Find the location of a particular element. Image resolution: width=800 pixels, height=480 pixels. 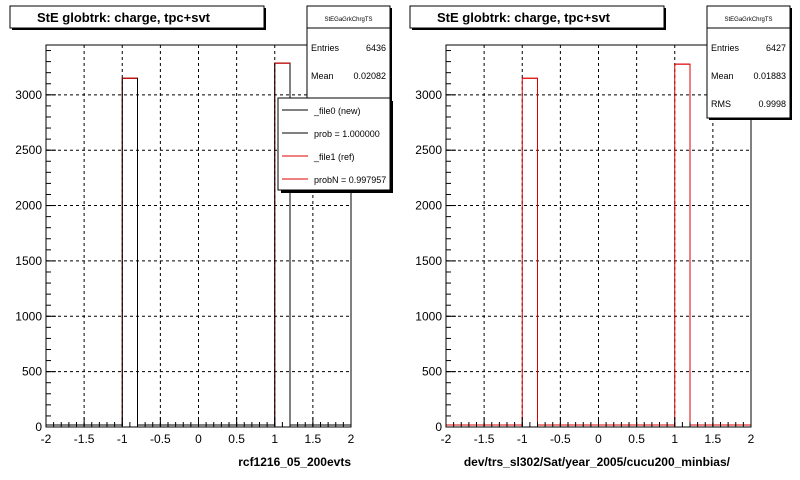

stats-value: 6427 is located at coordinates (776, 48).